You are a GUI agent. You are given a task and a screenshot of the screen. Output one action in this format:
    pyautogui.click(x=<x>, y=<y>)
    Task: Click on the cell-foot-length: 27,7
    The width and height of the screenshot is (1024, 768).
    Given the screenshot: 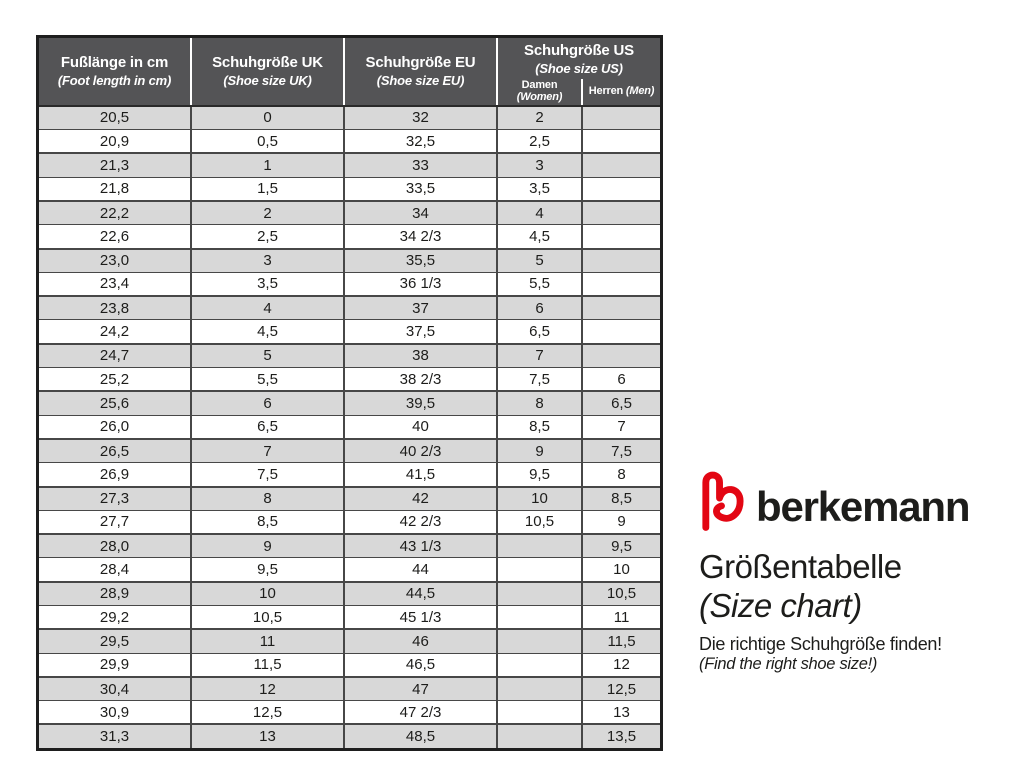 What is the action you would take?
    pyautogui.click(x=115, y=522)
    